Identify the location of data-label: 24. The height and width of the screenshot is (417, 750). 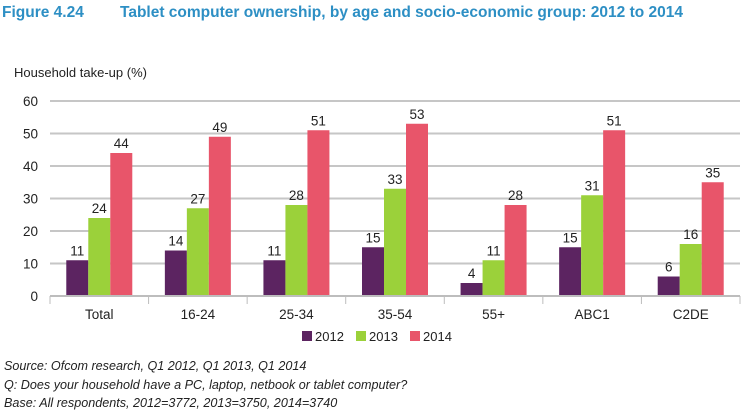
(100, 208).